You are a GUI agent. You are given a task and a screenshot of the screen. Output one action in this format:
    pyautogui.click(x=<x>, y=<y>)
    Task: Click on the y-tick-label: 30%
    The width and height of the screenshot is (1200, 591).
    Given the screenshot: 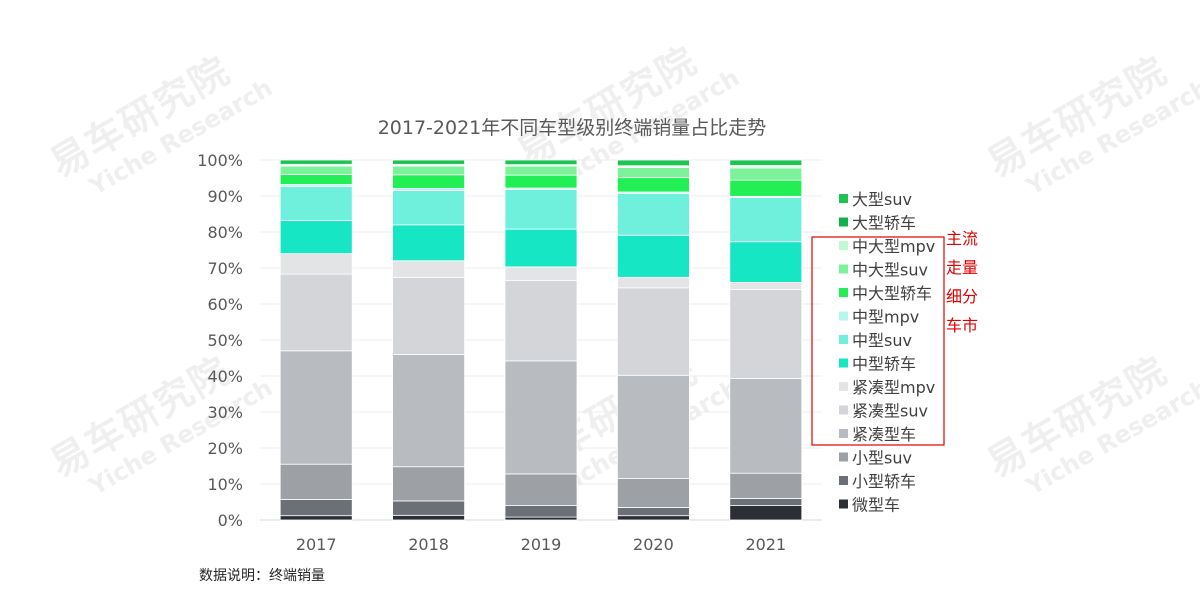 What is the action you would take?
    pyautogui.click(x=225, y=412)
    